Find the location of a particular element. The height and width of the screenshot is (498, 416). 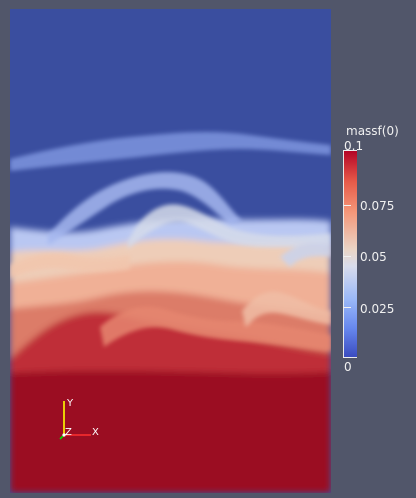

colorbar-label-bottom: 0 is located at coordinates (348, 367).